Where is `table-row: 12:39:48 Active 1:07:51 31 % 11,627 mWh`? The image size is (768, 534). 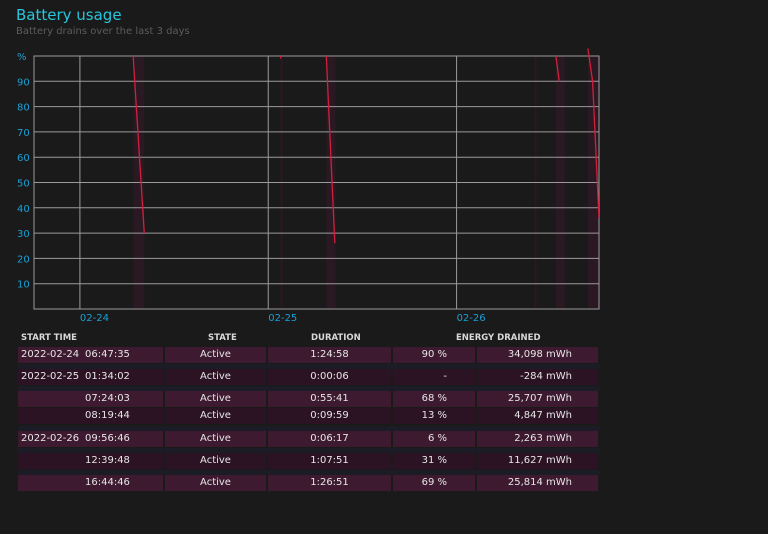 table-row: 12:39:48 Active 1:07:51 31 % 11,627 mWh is located at coordinates (309, 461).